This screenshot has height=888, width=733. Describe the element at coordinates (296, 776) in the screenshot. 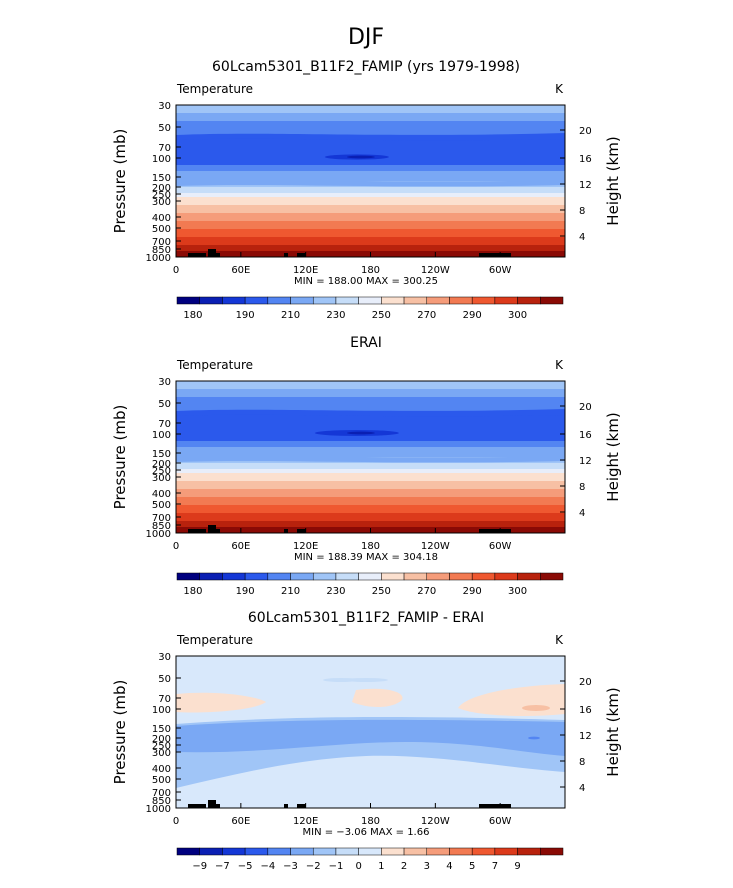

I see `near-zero-patch` at that location.